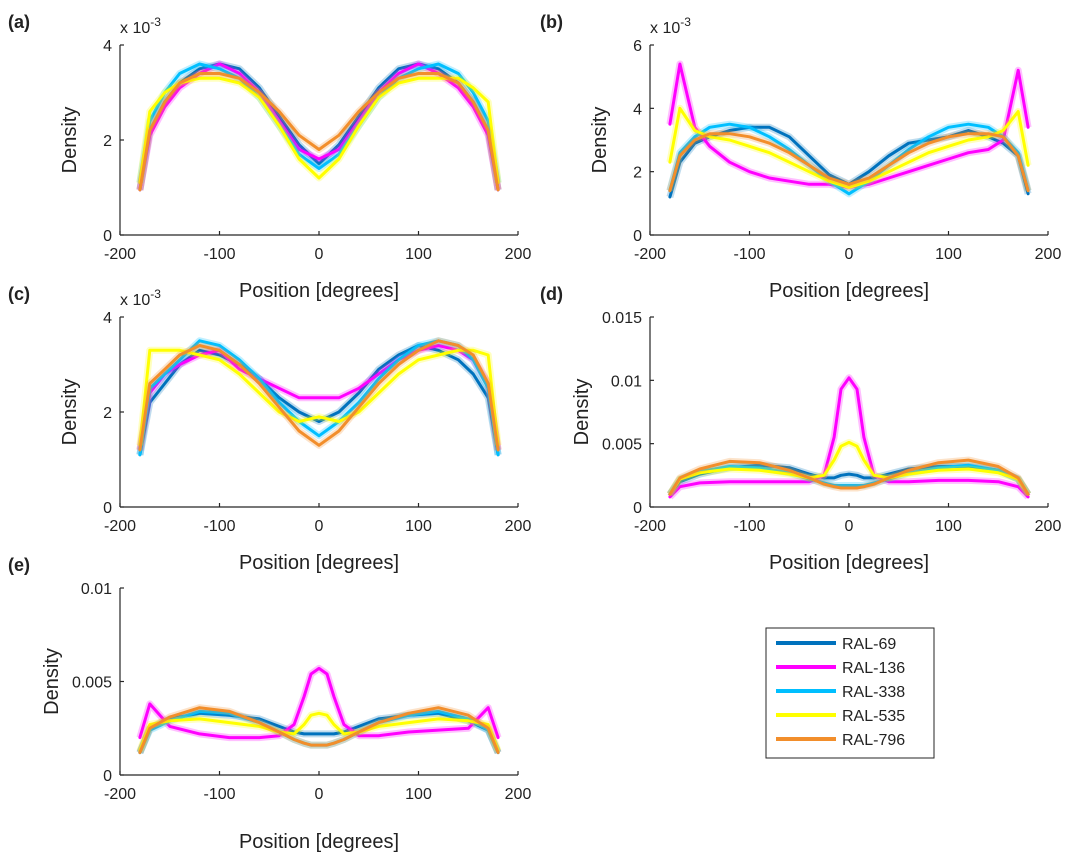  What do you see at coordinates (869, 644) in the screenshot?
I see `legend-label: RAL-69` at bounding box center [869, 644].